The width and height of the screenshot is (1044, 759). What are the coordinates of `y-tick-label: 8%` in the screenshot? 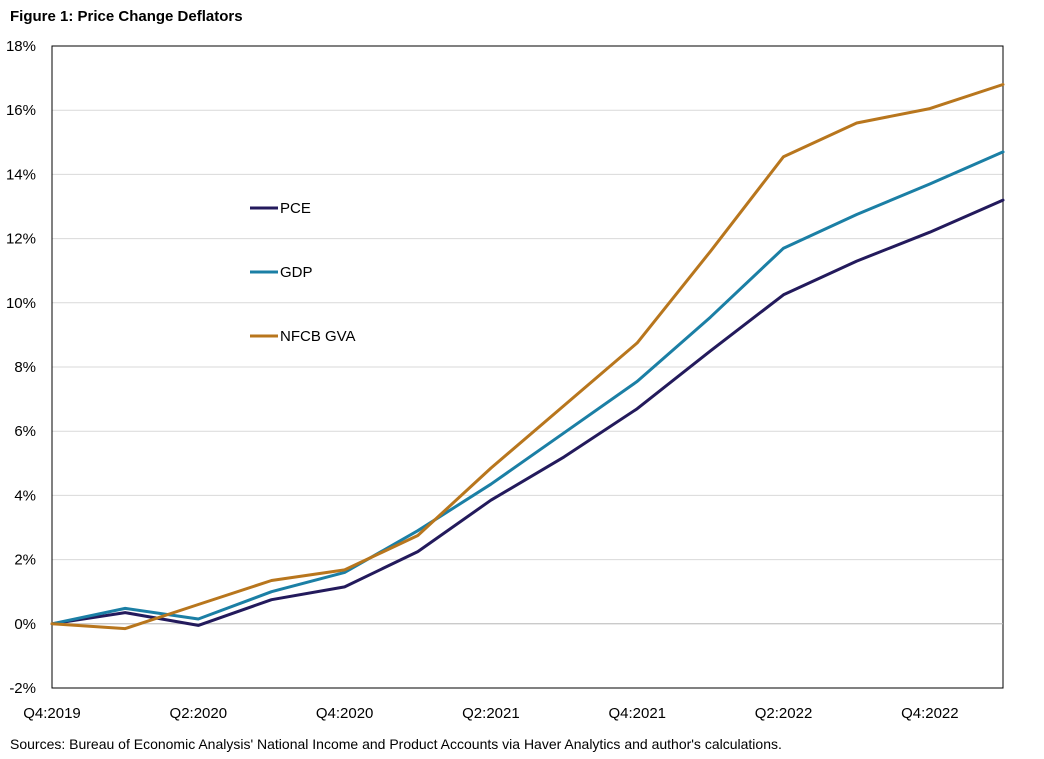 It's located at (25, 367).